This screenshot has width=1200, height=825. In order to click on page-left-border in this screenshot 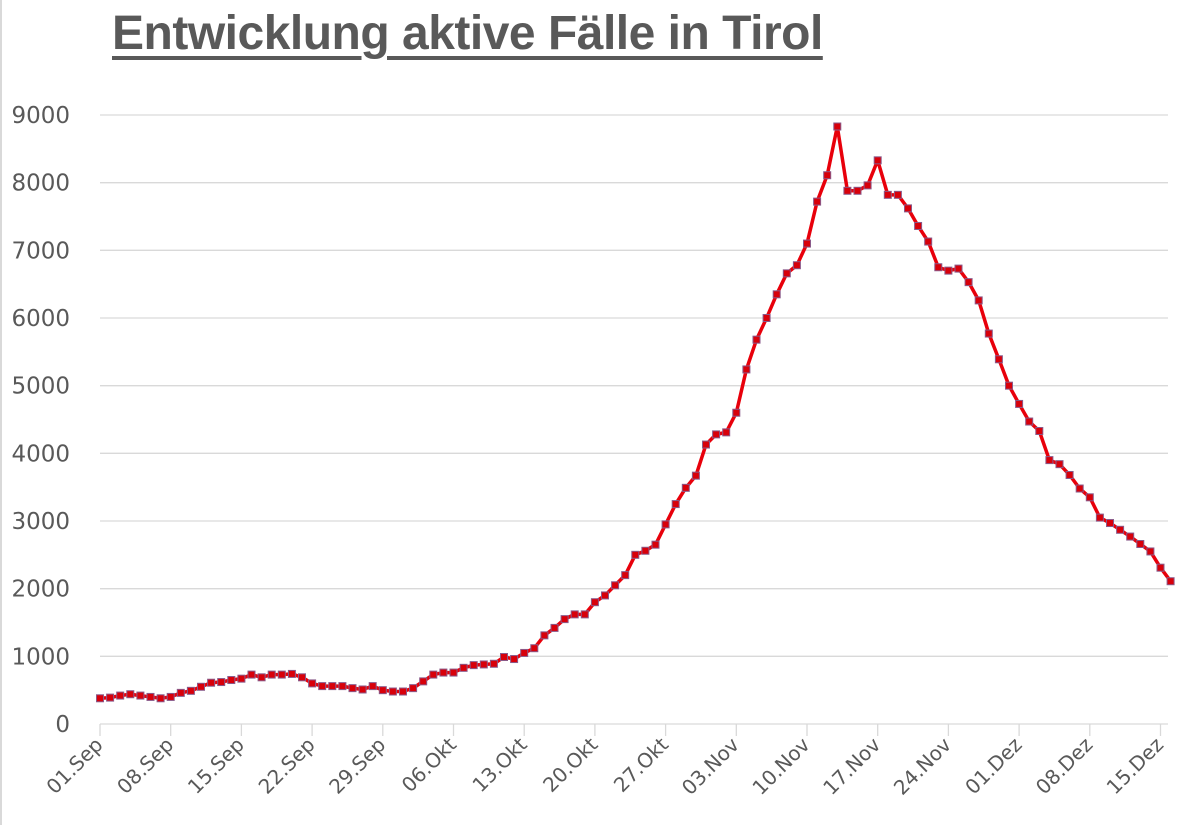, I will do `click(1, 412)`.